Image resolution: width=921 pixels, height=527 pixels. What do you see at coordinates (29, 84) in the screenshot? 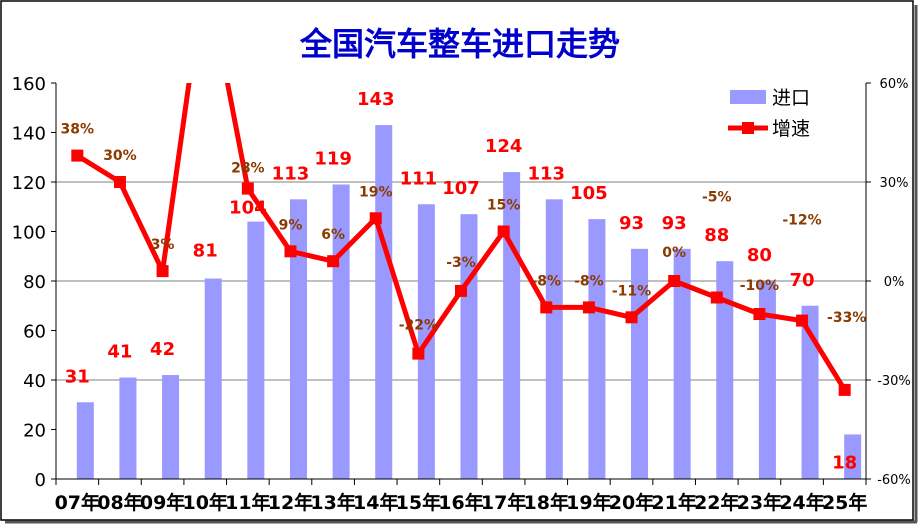
I see `left-tick-label: 160` at bounding box center [29, 84].